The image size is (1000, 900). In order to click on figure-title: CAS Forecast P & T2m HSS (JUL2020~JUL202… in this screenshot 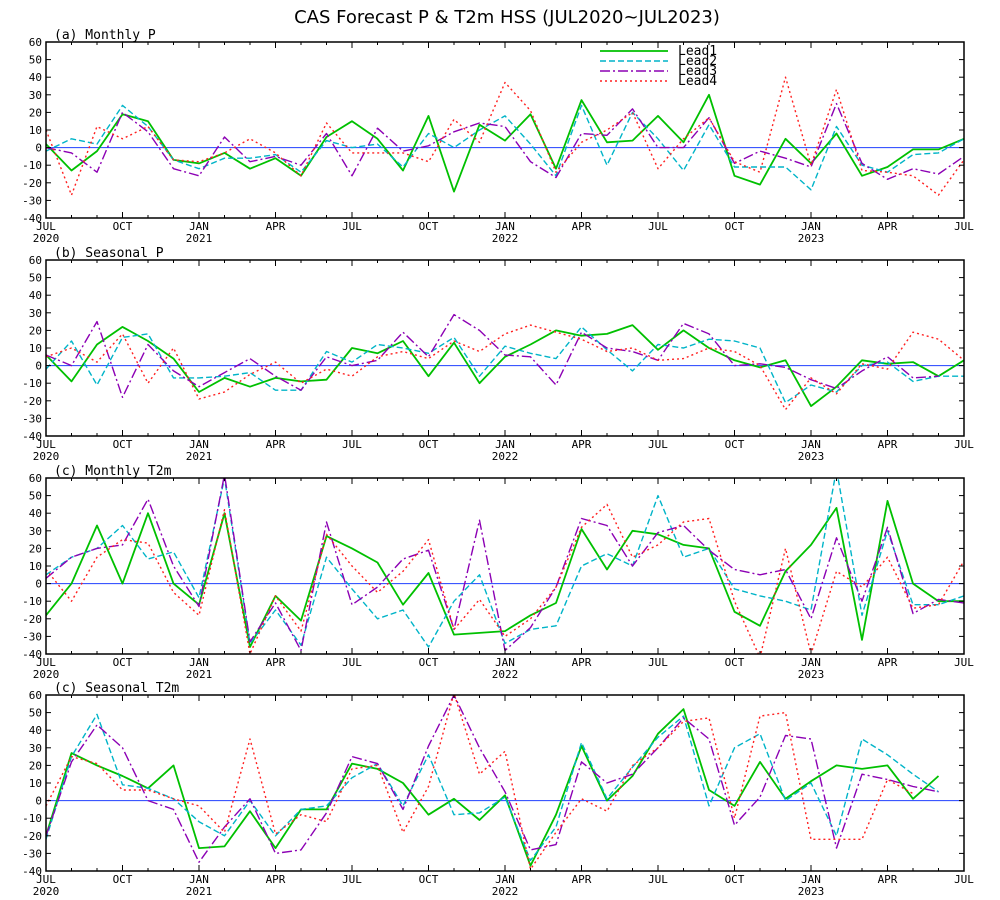, I will do `click(507, 17)`.